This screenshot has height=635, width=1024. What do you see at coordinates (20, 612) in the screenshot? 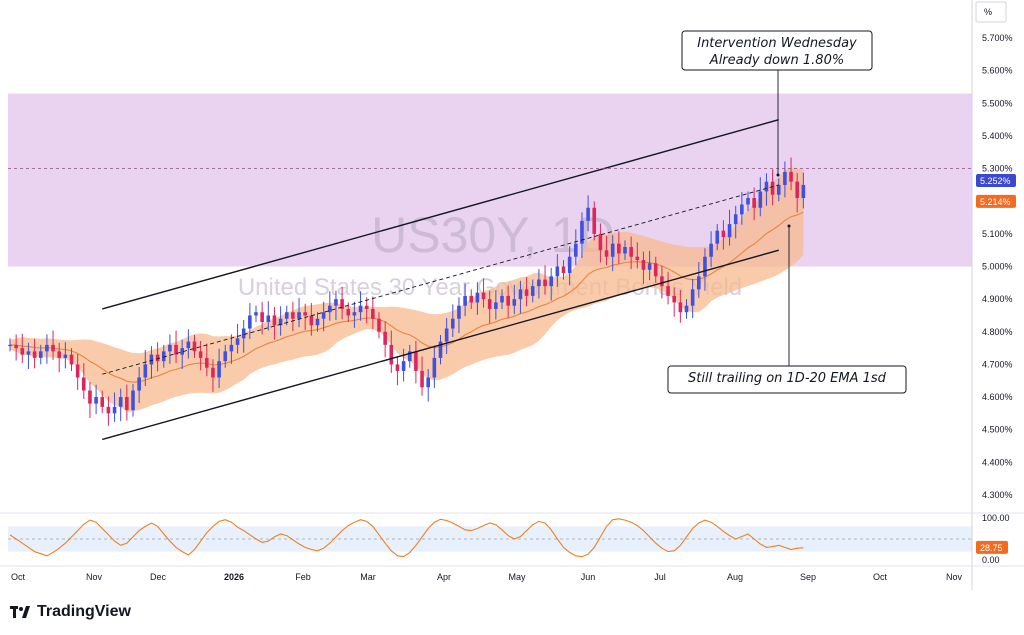
I see `tradingview-logo-icon` at bounding box center [20, 612].